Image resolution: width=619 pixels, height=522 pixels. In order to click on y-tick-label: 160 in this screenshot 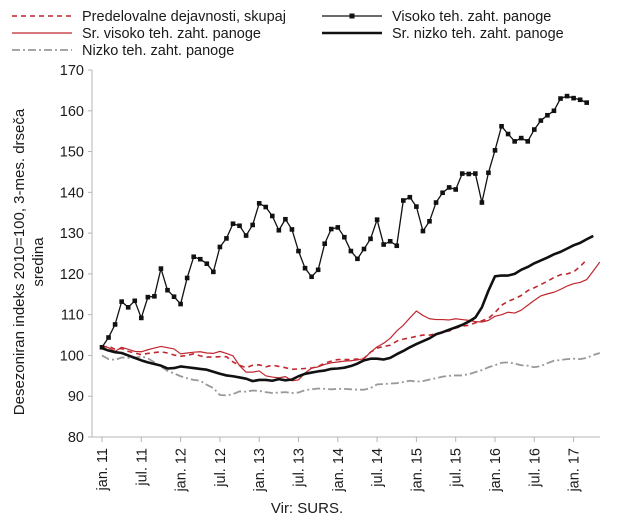, I will do `click(72, 112)`.